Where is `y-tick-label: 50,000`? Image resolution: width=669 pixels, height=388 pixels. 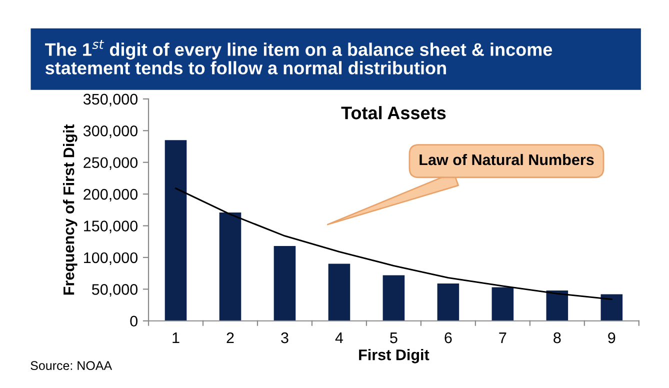 y-tick-label: 50,000 is located at coordinates (115, 290).